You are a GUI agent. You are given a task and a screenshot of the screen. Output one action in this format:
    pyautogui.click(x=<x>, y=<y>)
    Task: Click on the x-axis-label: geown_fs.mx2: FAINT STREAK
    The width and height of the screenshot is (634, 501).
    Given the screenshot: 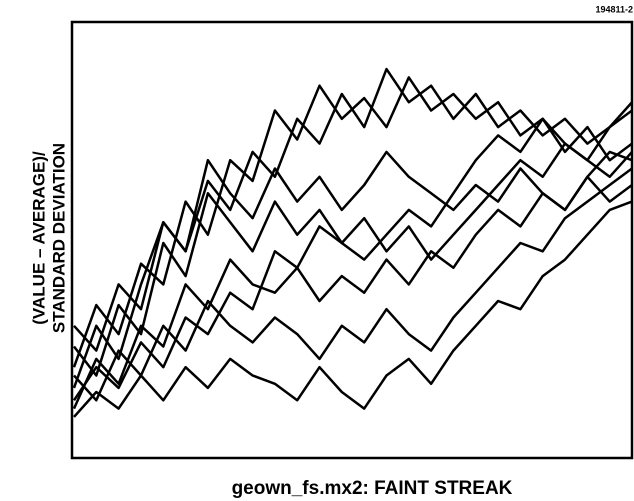 What is the action you would take?
    pyautogui.click(x=372, y=488)
    